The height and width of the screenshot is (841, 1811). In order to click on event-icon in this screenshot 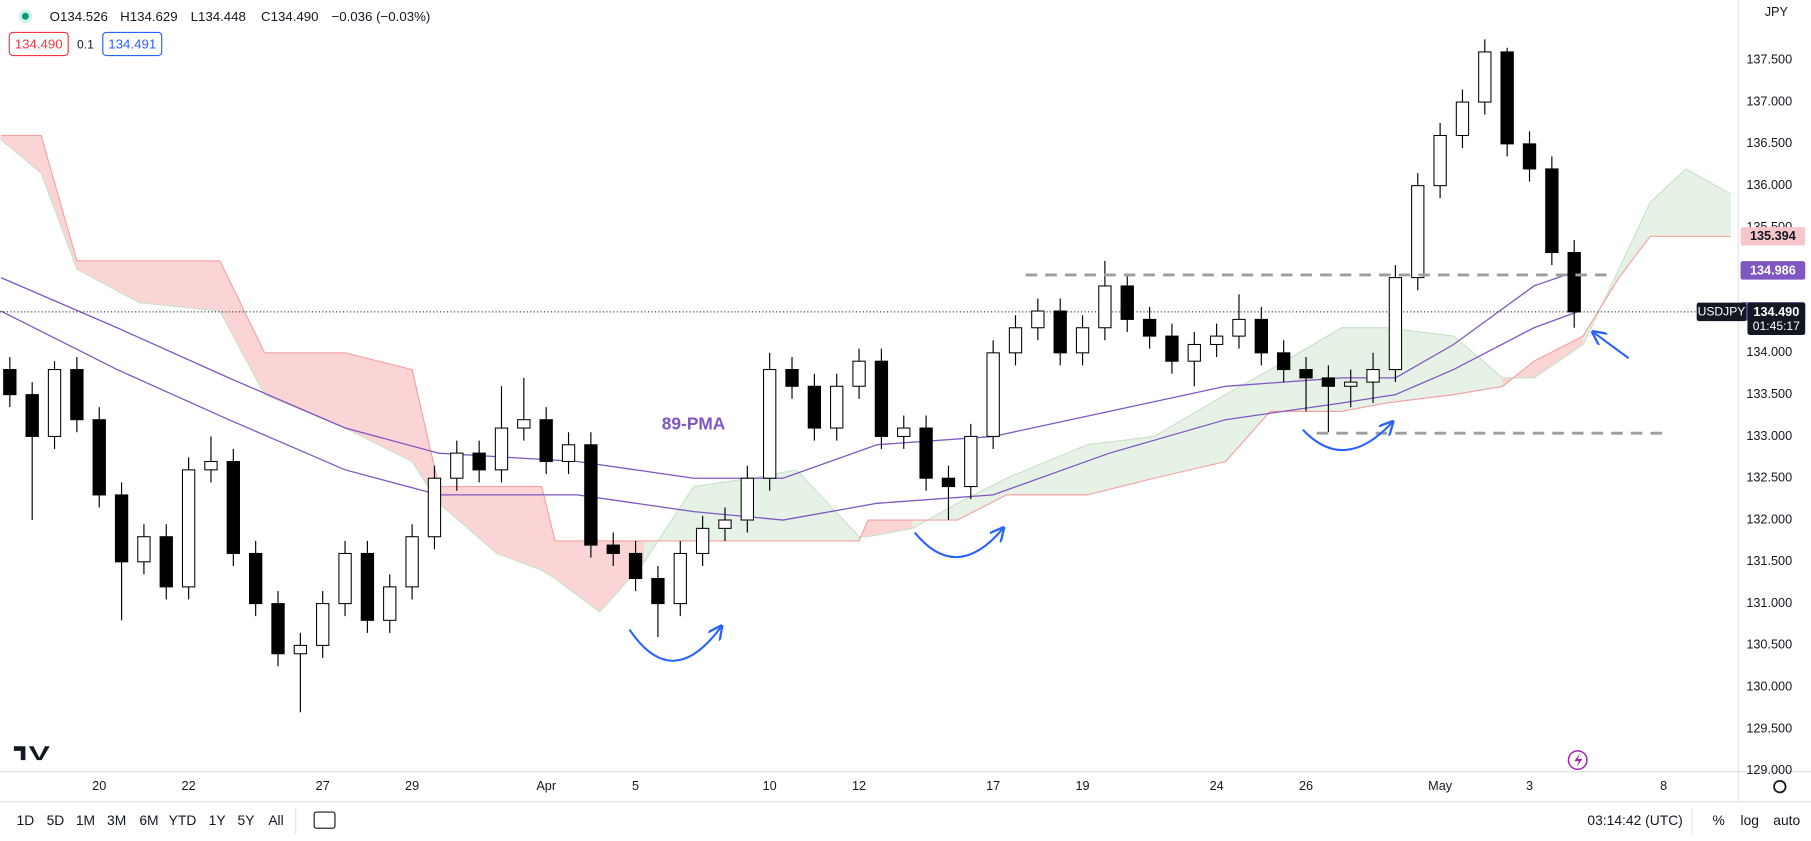, I will do `click(1577, 760)`.